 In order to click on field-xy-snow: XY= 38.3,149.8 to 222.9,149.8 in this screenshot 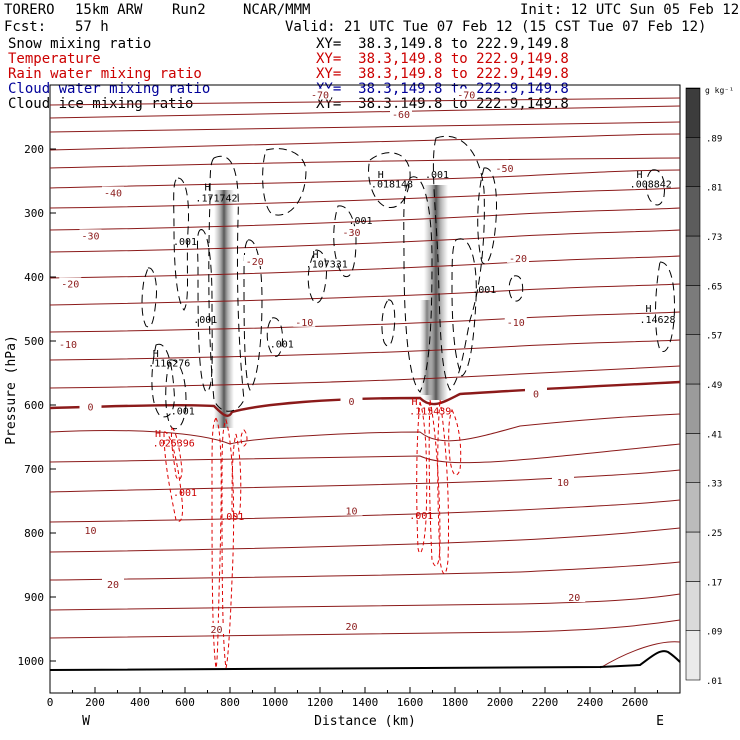, I will do `click(442, 44)`.